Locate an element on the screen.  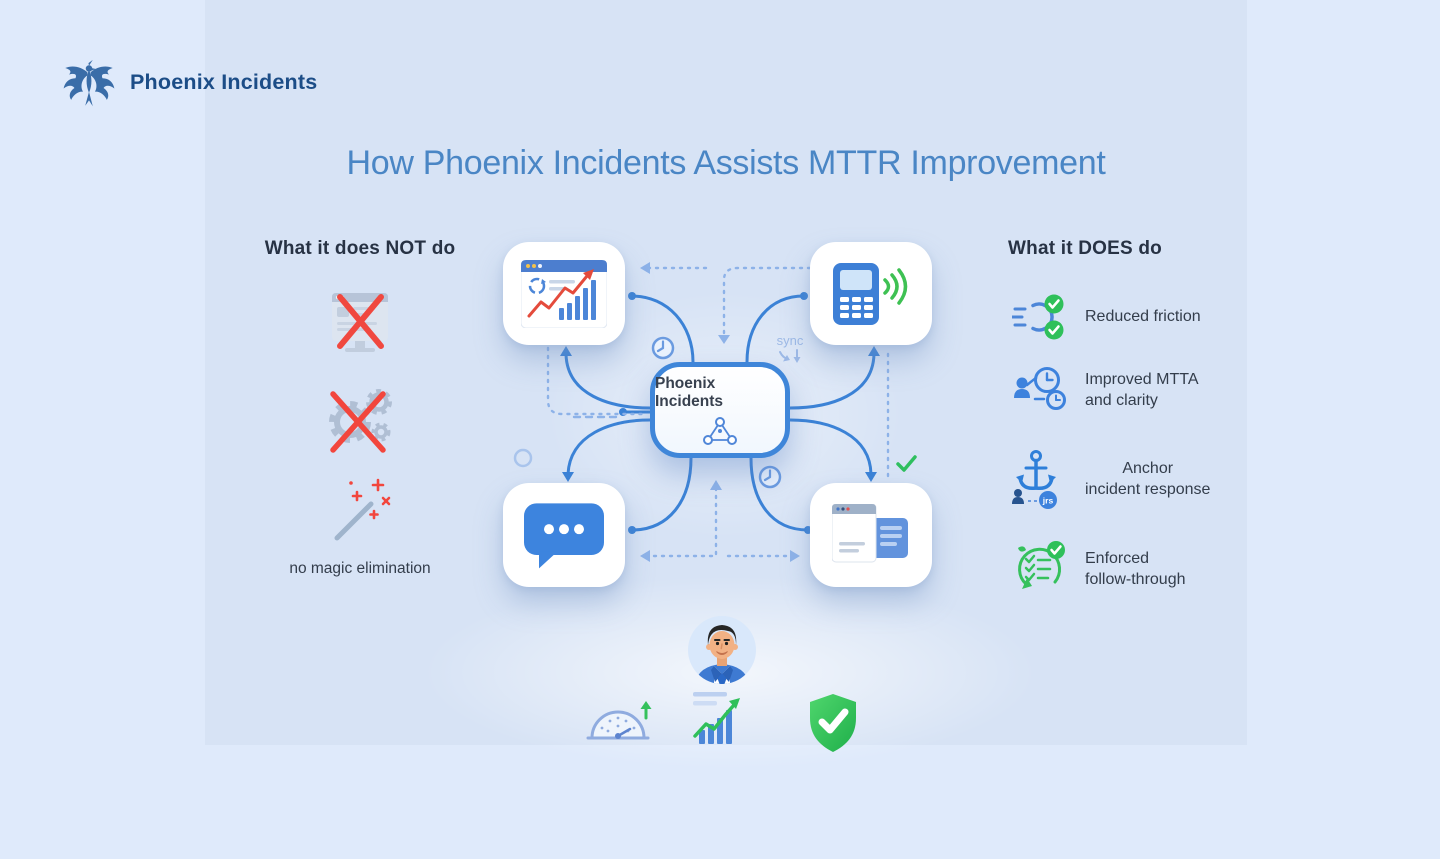
pager-alert-icon is located at coordinates (870, 293).